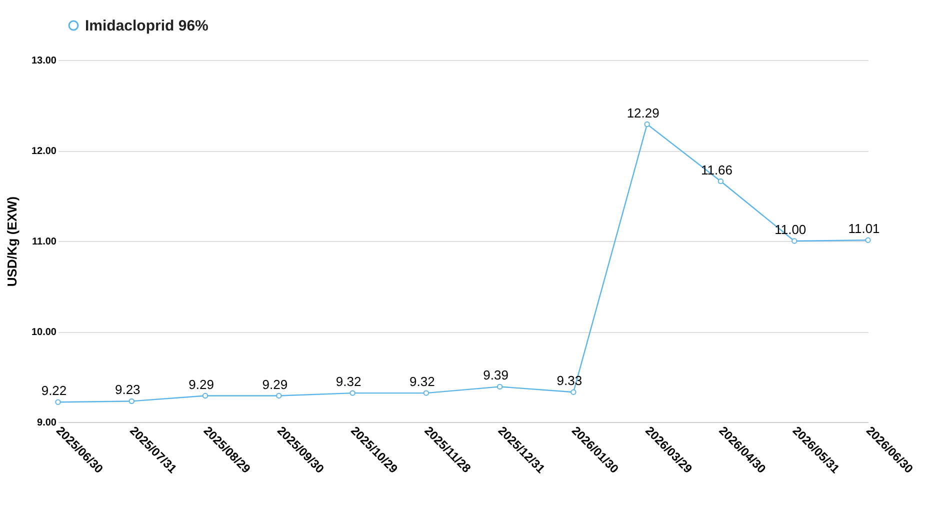  What do you see at coordinates (146, 26) in the screenshot?
I see `legend-label: Imidacloprid 96%` at bounding box center [146, 26].